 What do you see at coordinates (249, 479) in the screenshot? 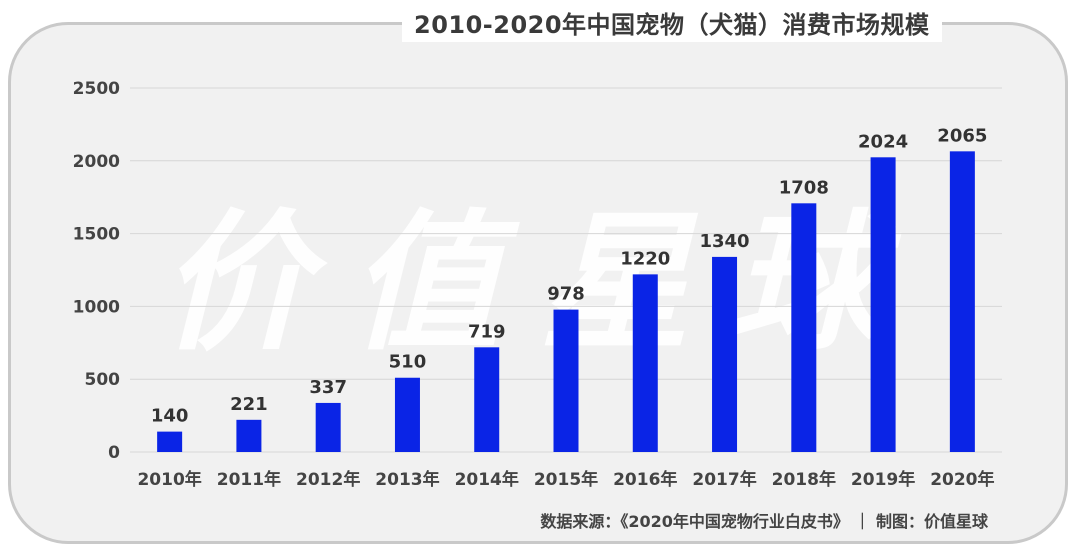
I see `x-tick-label: 2011年` at bounding box center [249, 479].